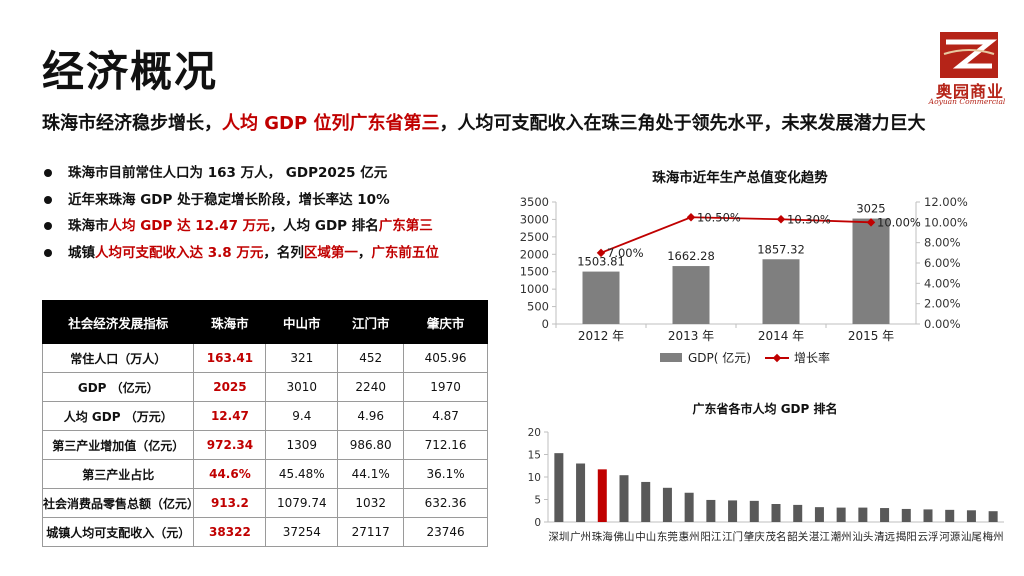  What do you see at coordinates (371, 322) in the screenshot?
I see `table-header-cell: 江门市` at bounding box center [371, 322].